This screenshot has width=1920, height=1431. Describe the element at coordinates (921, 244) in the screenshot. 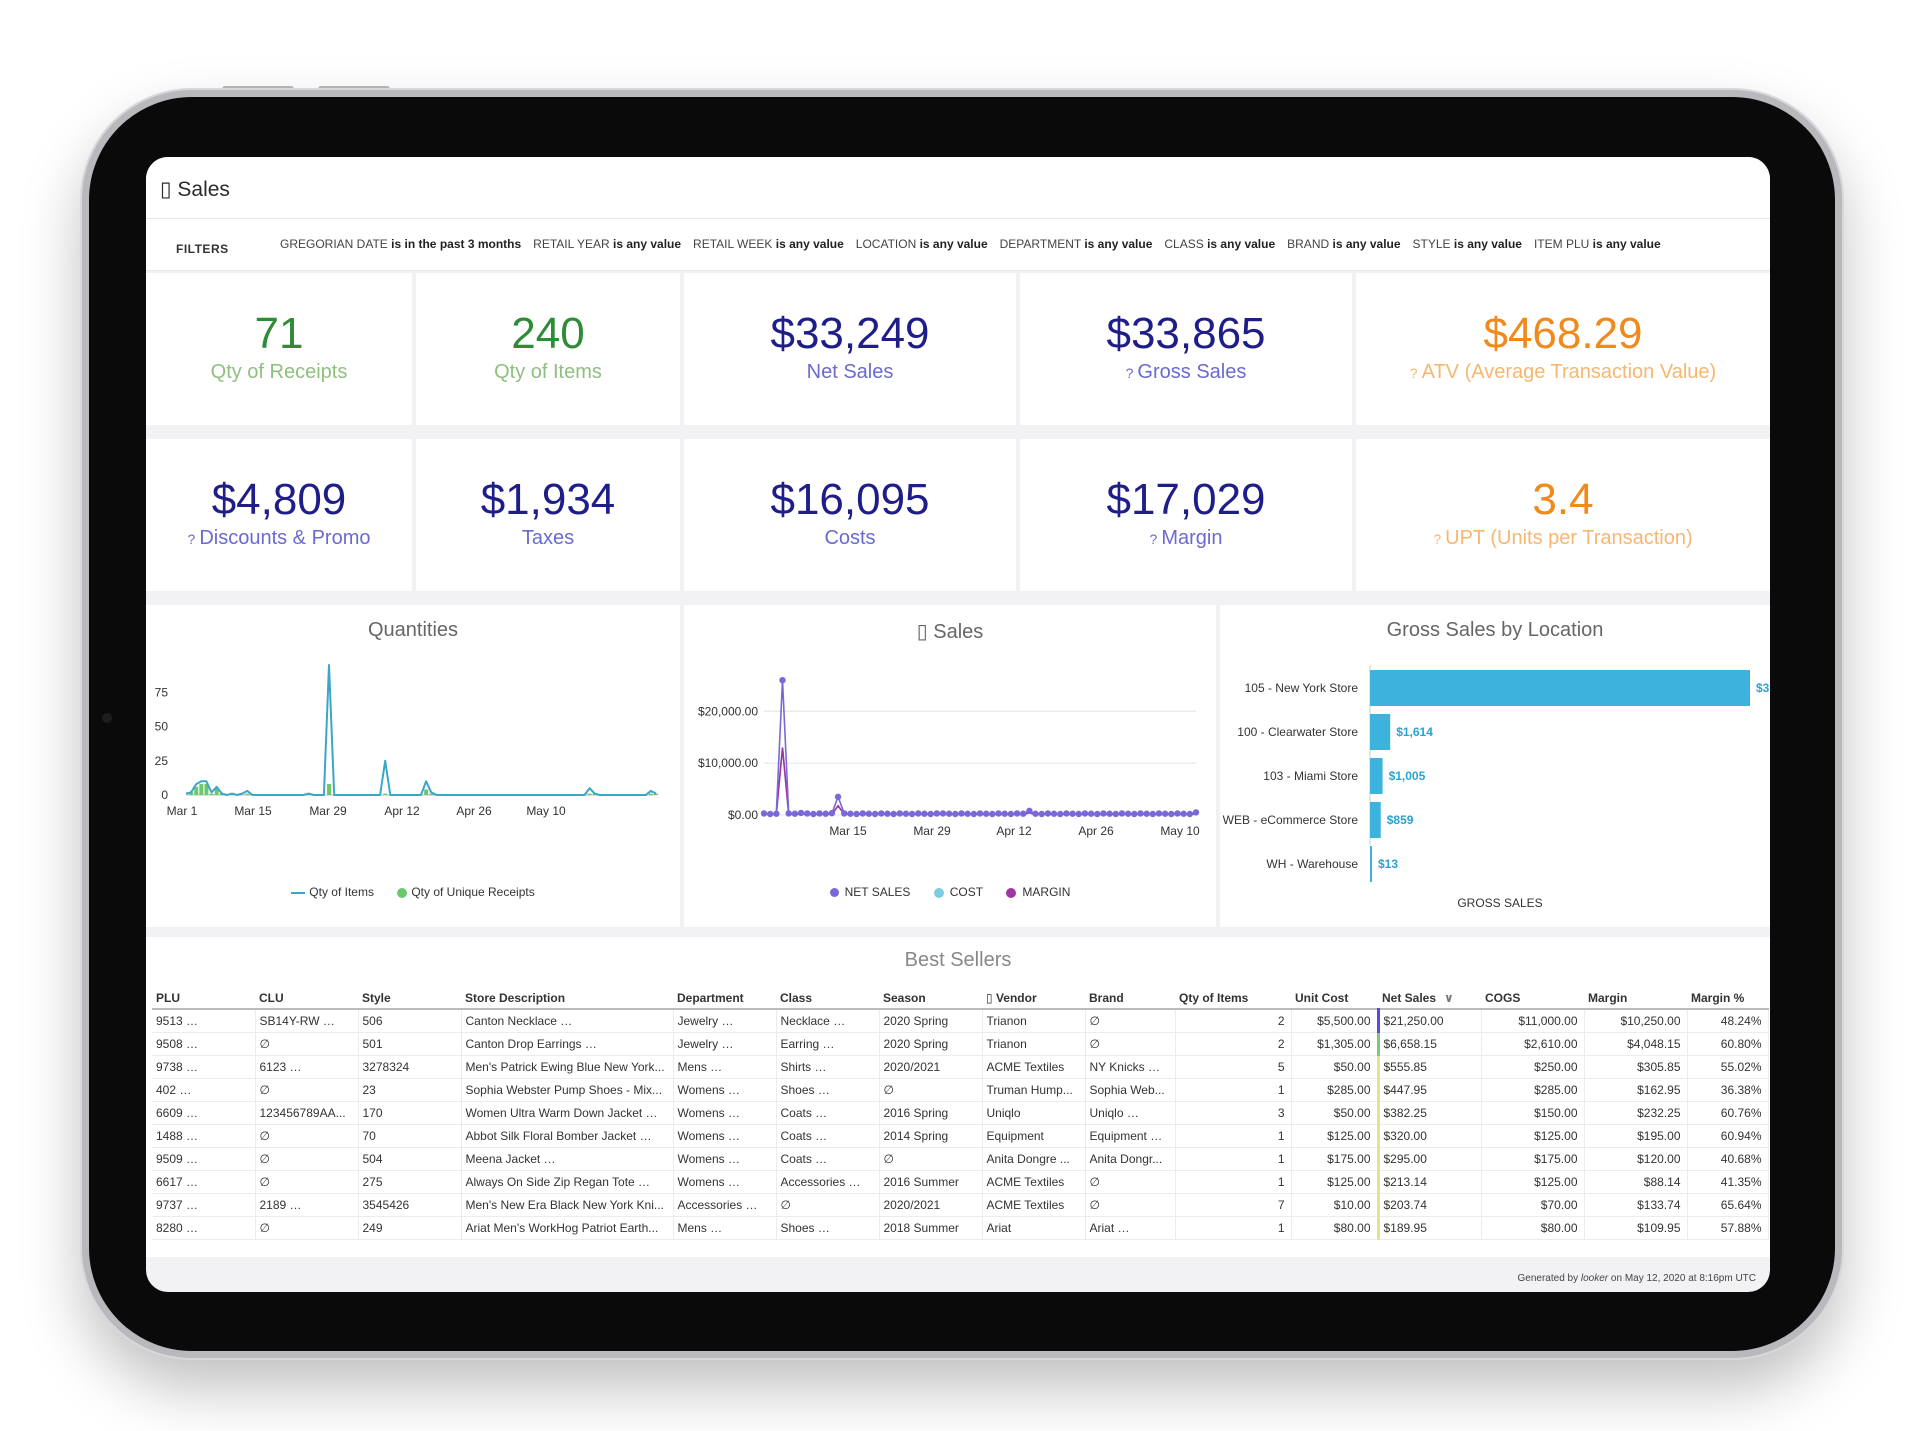

I see `filter-item: LOCATION is any value` at that location.